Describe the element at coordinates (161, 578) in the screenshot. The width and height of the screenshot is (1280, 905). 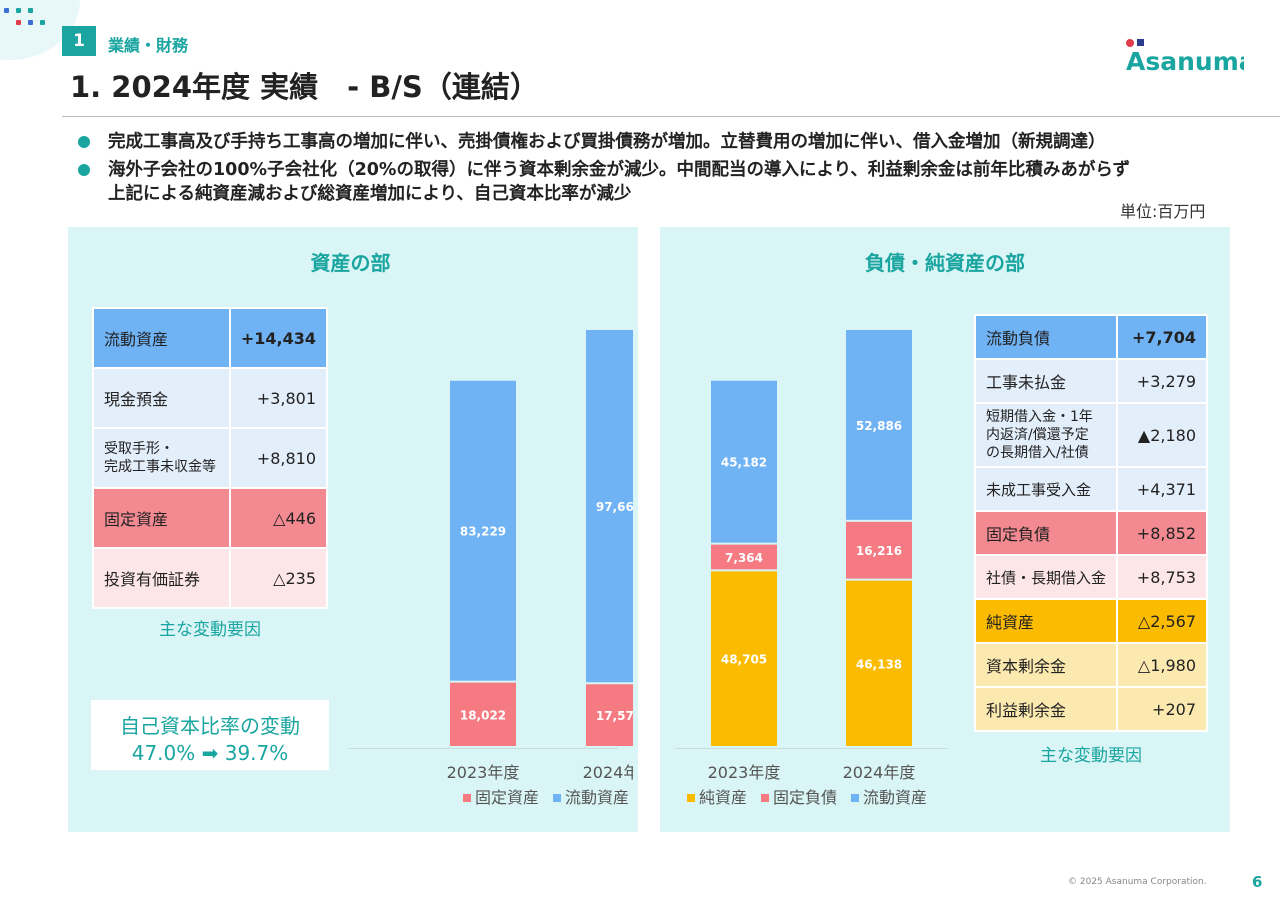
I see `row-label: 投資有価証券` at that location.